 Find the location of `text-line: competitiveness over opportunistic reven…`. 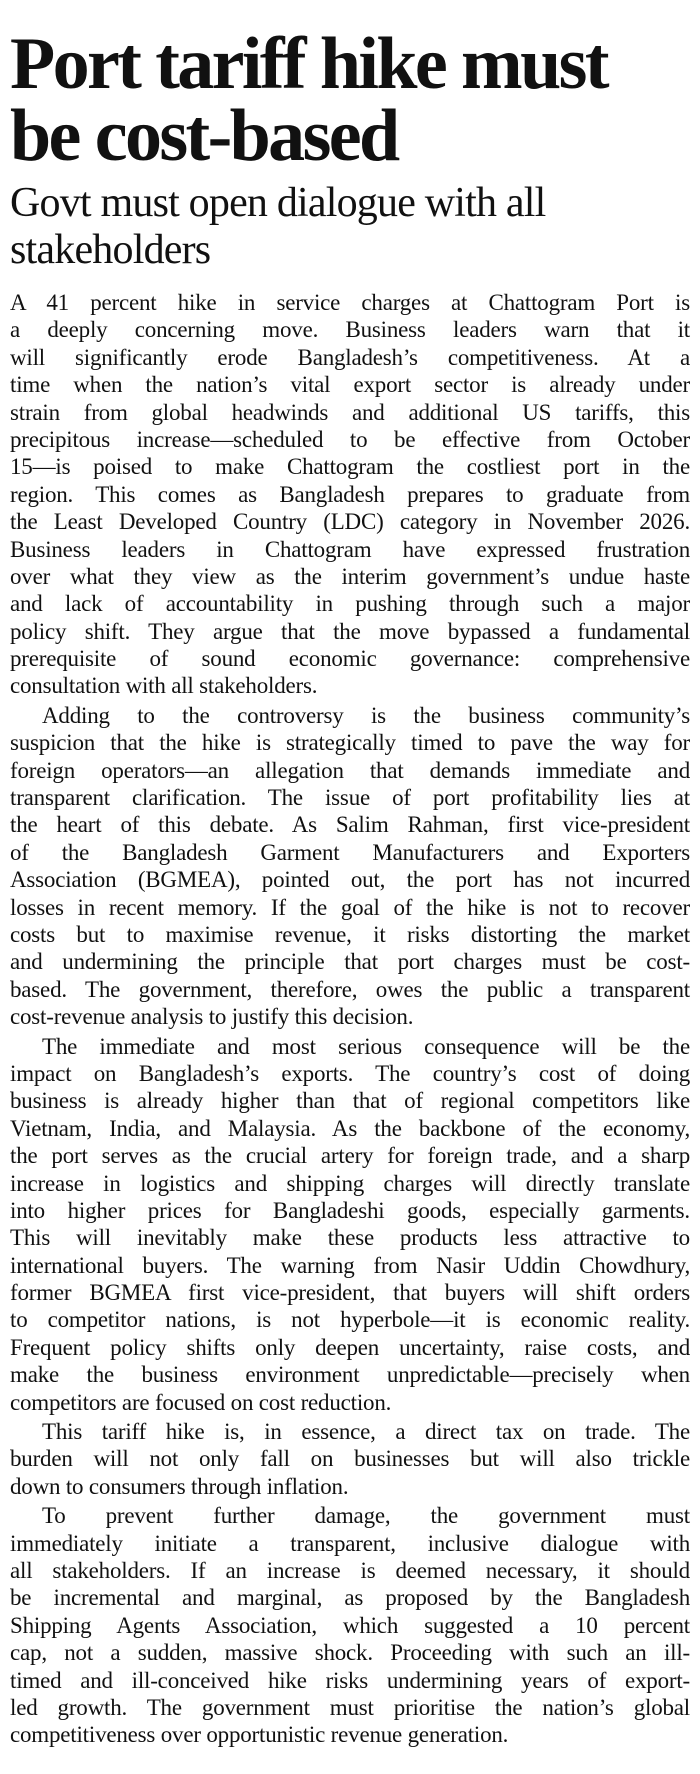

text-line: competitiveness over opportunistic reven… is located at coordinates (259, 1735).